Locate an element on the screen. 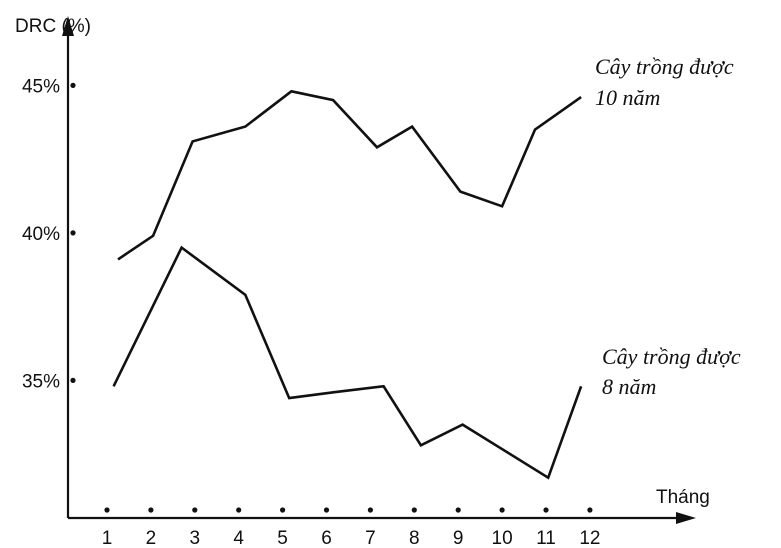 The image size is (781, 548). series-label-10-nam-line1: Cây trồng được is located at coordinates (664, 66).